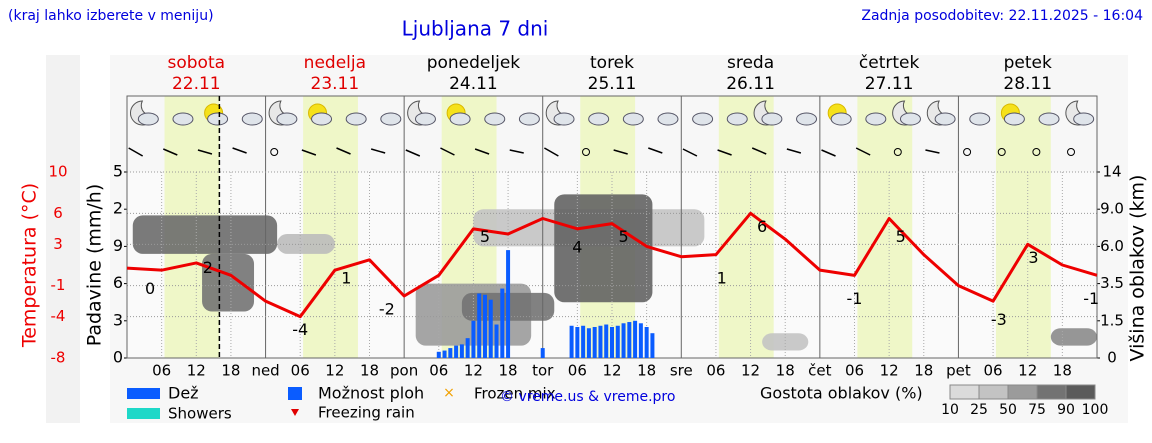 The image size is (1152, 443). What do you see at coordinates (335, 84) in the screenshot?
I see `day-date: 23.11` at bounding box center [335, 84].